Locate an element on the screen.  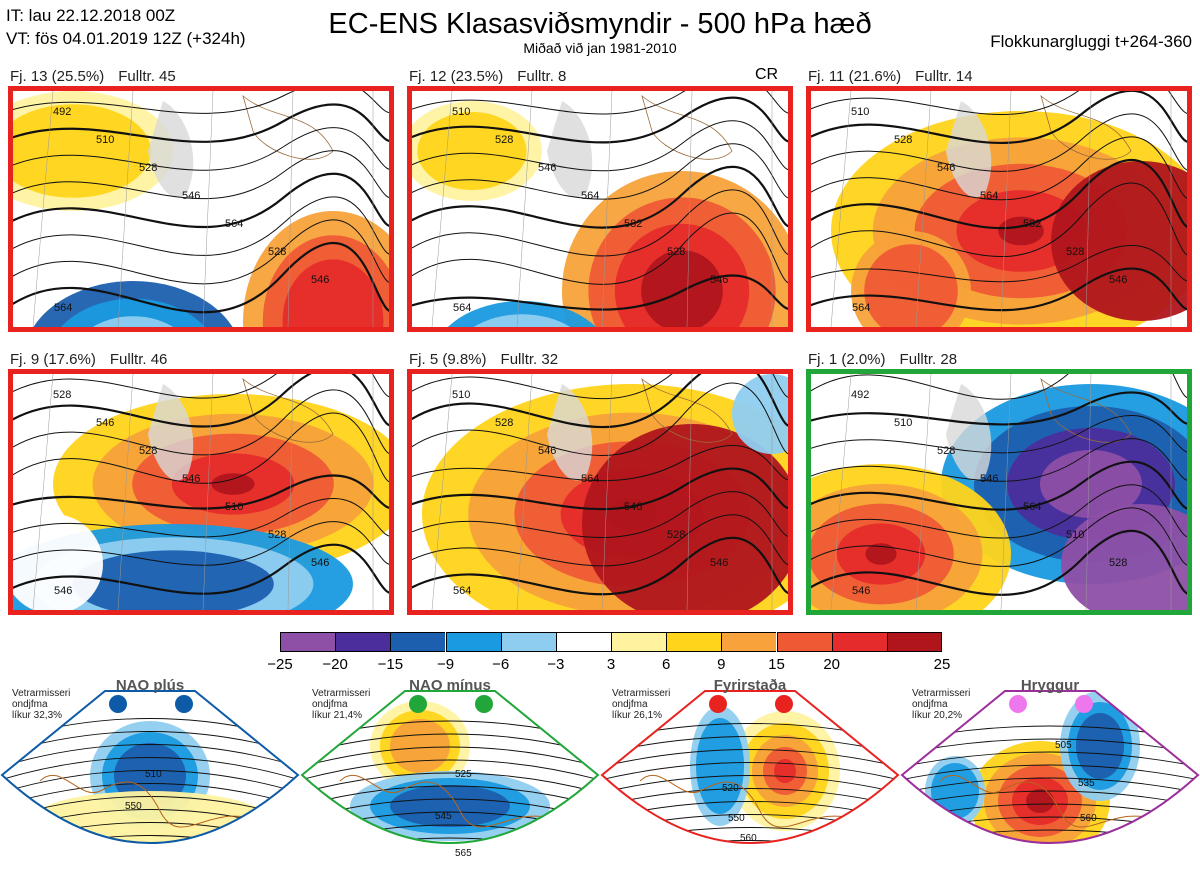
anomaly-colorbar is located at coordinates (611, 642).